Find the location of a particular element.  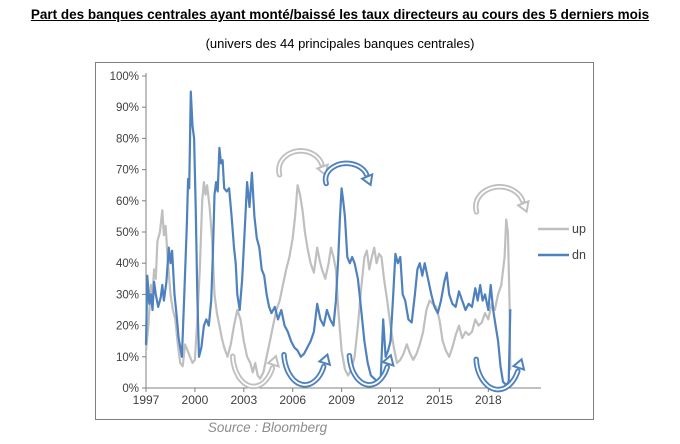

x-tick-label: 2015 is located at coordinates (439, 400).